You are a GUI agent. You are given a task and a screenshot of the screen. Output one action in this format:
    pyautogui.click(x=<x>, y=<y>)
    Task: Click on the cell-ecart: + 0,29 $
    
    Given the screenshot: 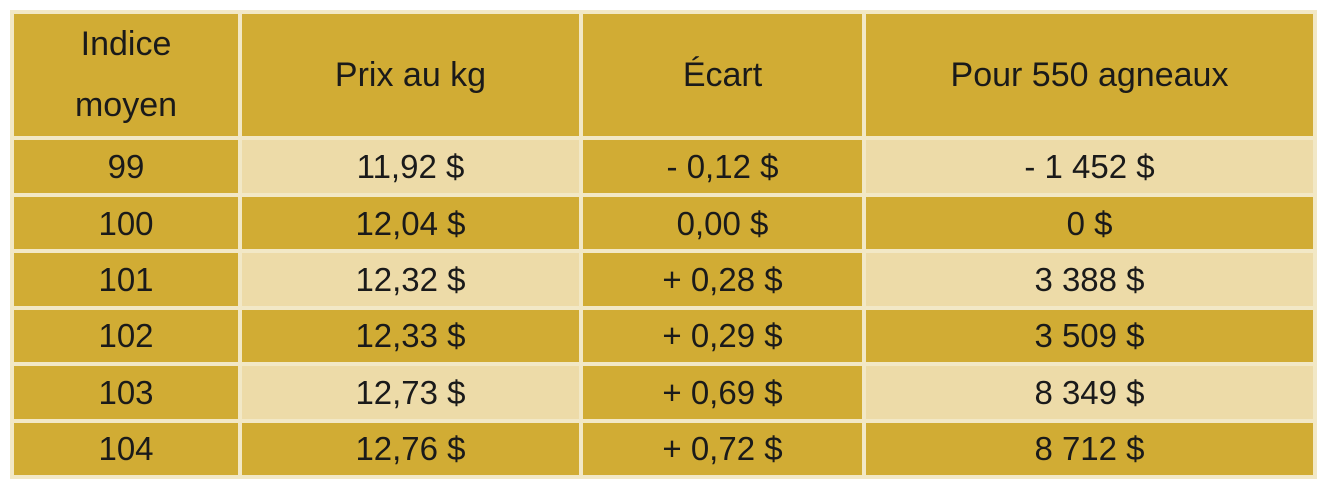 What is the action you would take?
    pyautogui.click(x=722, y=336)
    